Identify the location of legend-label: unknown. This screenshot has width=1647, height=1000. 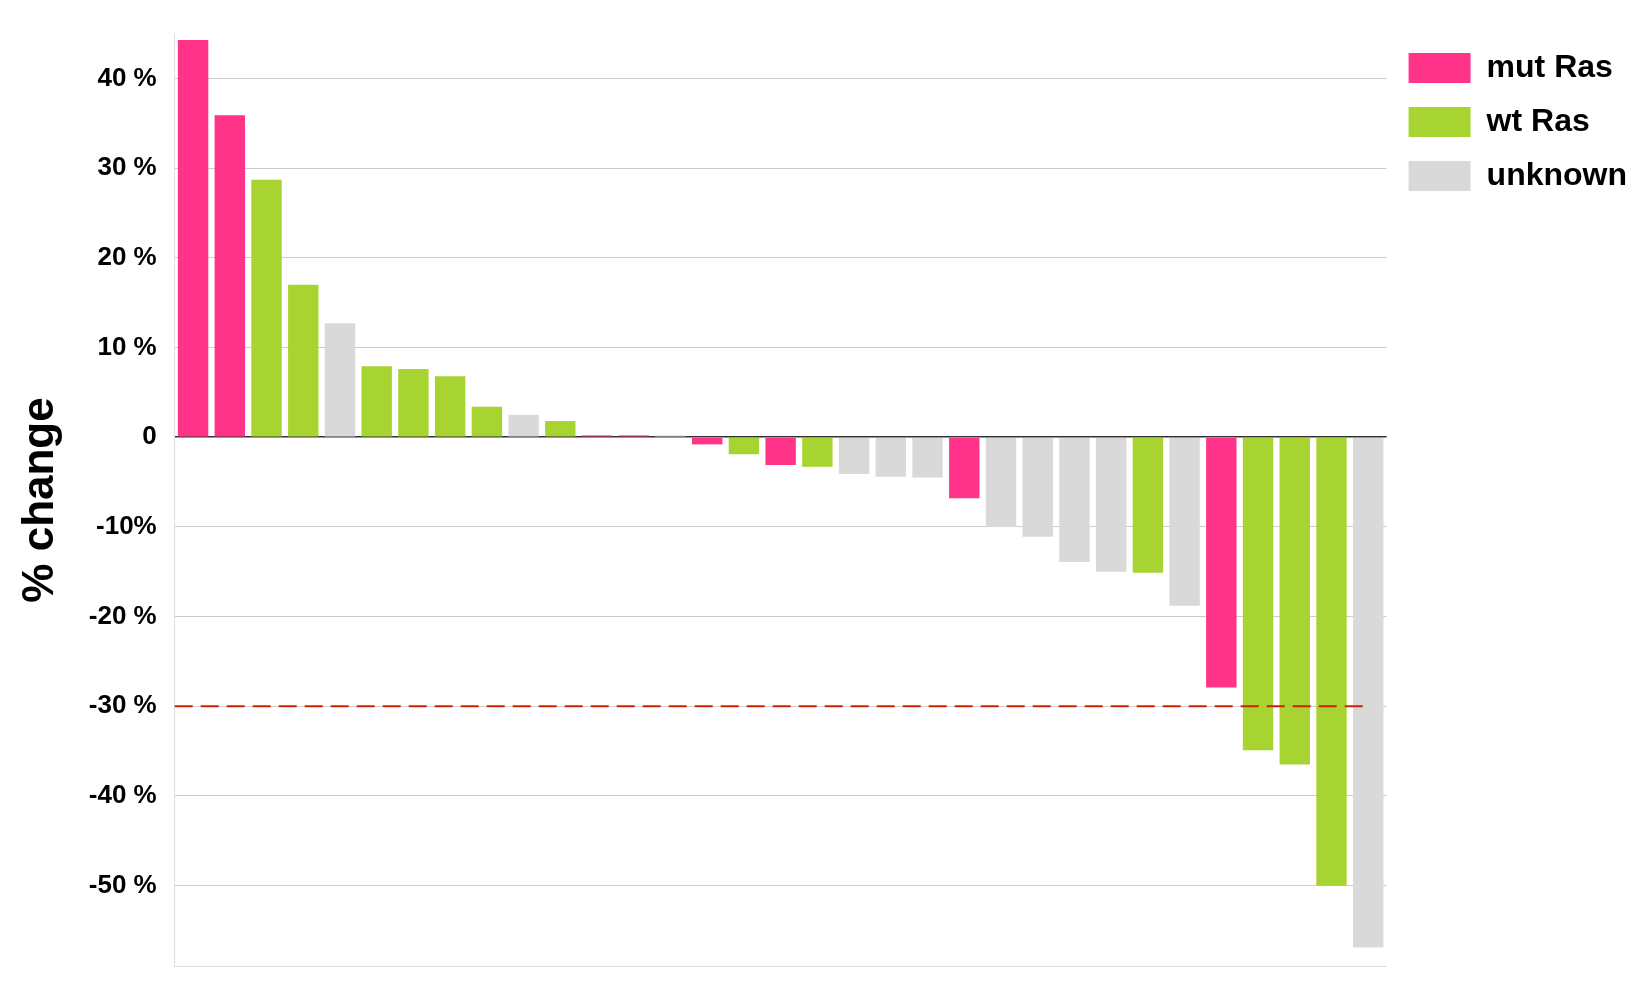
(1556, 173).